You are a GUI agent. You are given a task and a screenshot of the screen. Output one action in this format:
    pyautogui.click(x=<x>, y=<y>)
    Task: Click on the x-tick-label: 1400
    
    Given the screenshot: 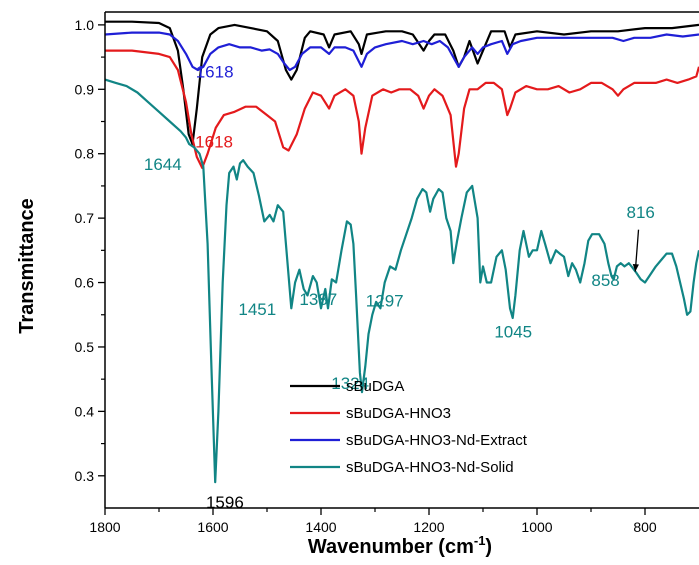 What is the action you would take?
    pyautogui.click(x=320, y=527)
    